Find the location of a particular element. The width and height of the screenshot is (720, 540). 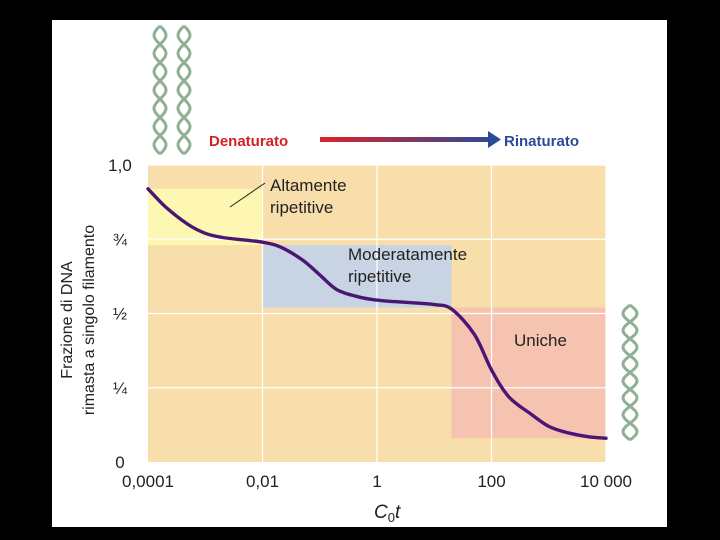

y-tick-label-1: 0 is located at coordinates (119, 462).